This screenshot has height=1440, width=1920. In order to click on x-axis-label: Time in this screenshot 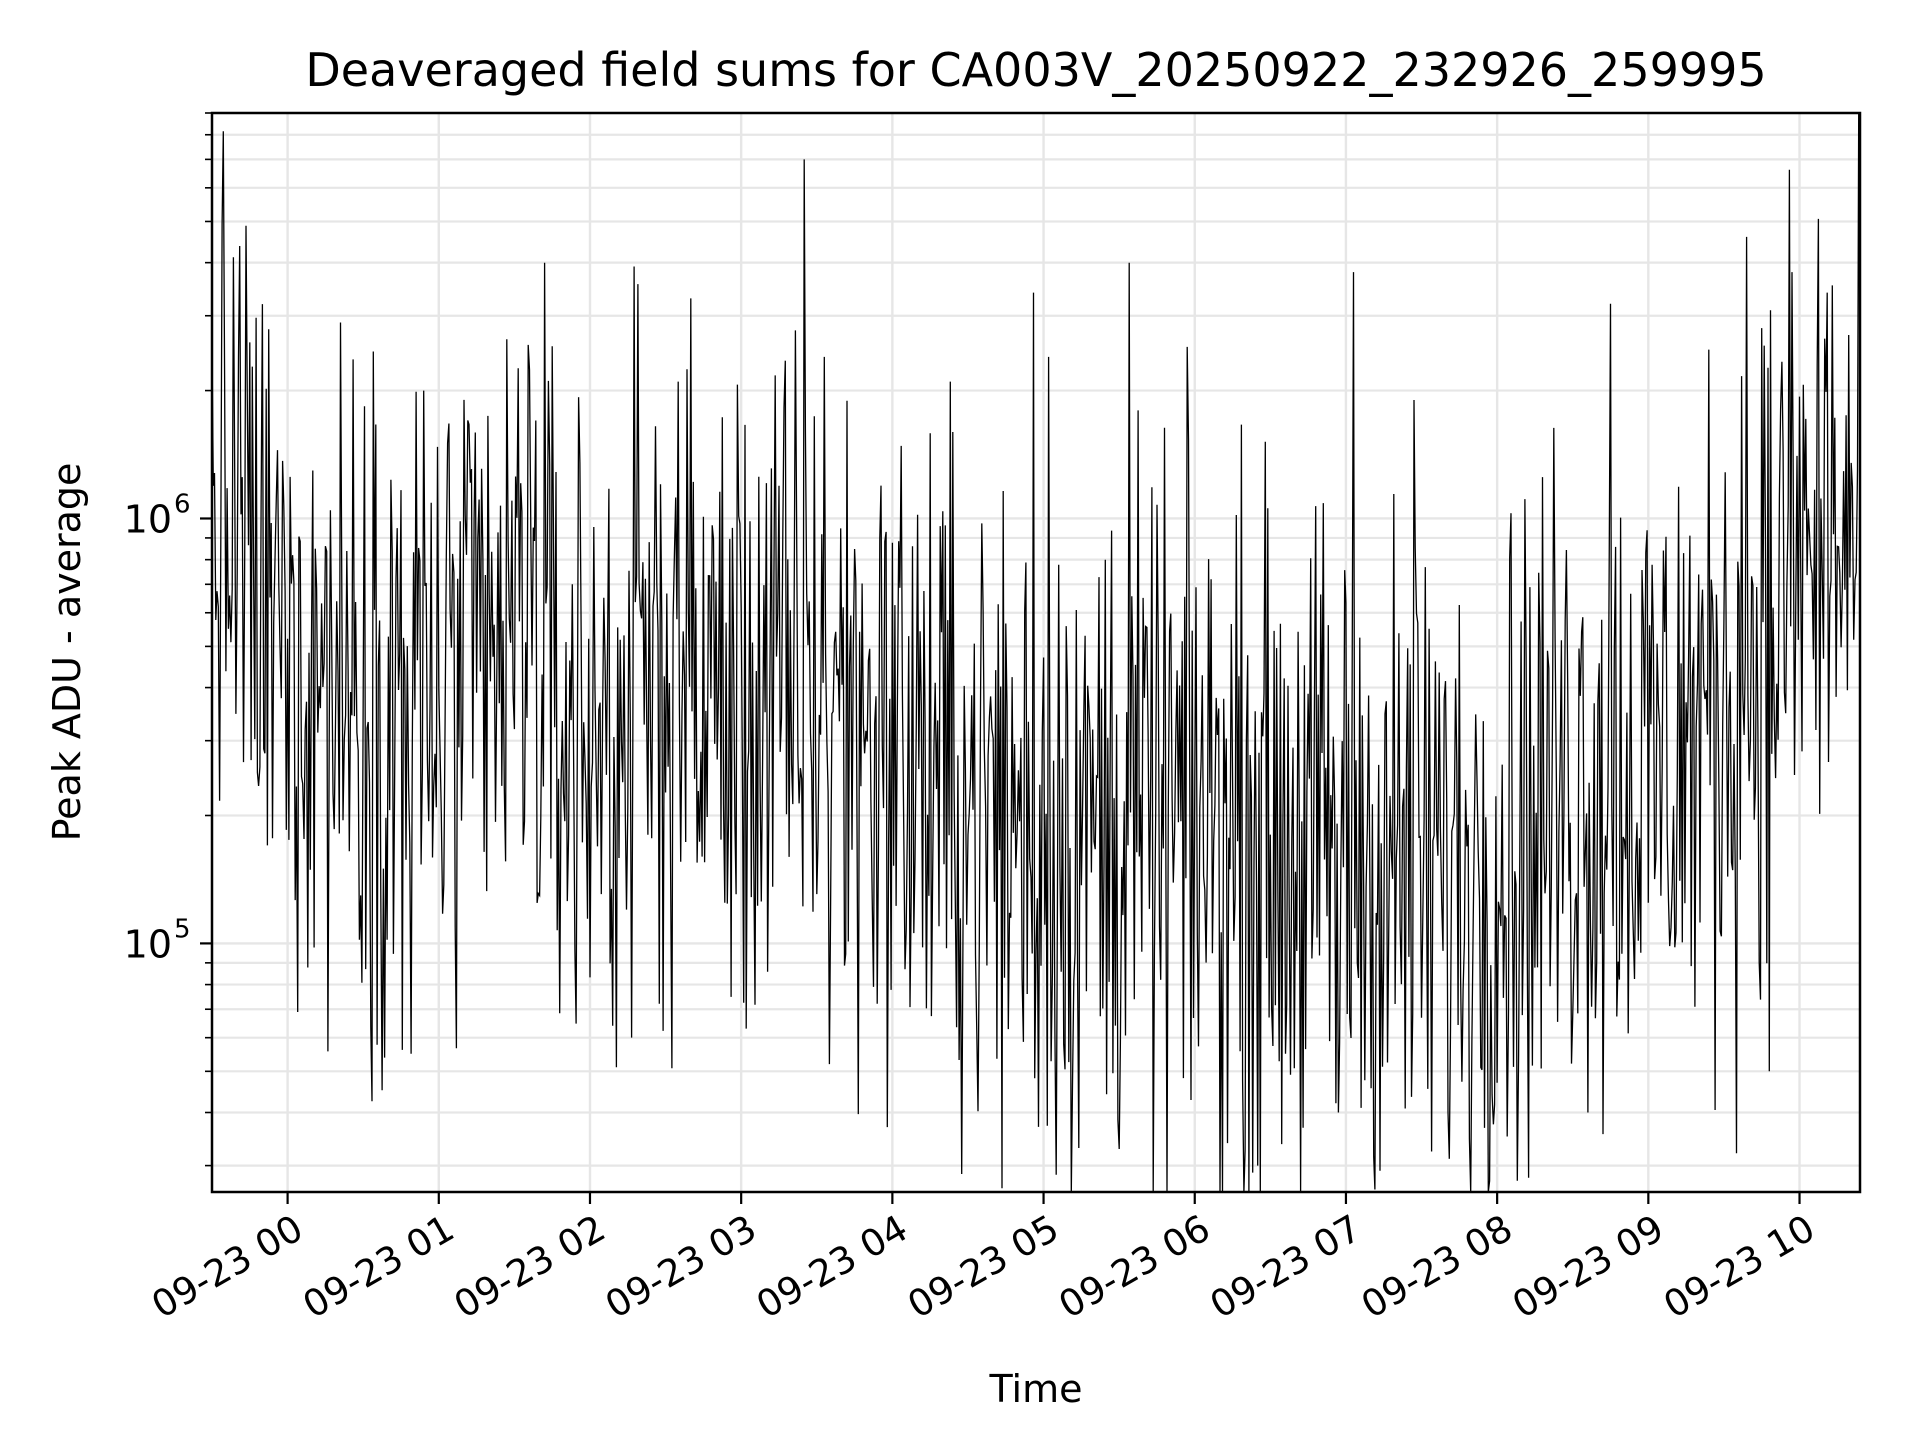, I will do `click(1036, 1389)`.